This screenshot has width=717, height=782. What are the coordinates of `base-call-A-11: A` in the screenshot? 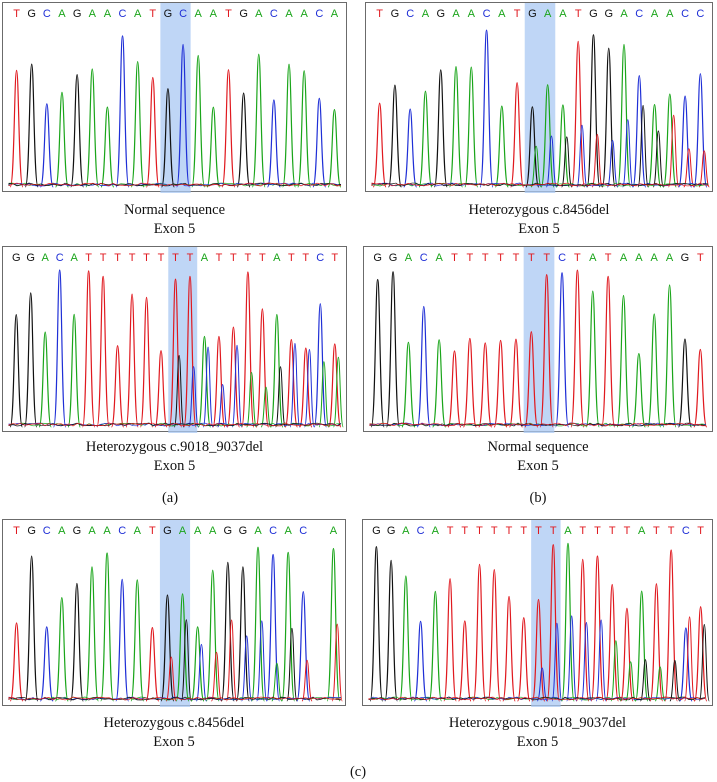 It's located at (183, 531).